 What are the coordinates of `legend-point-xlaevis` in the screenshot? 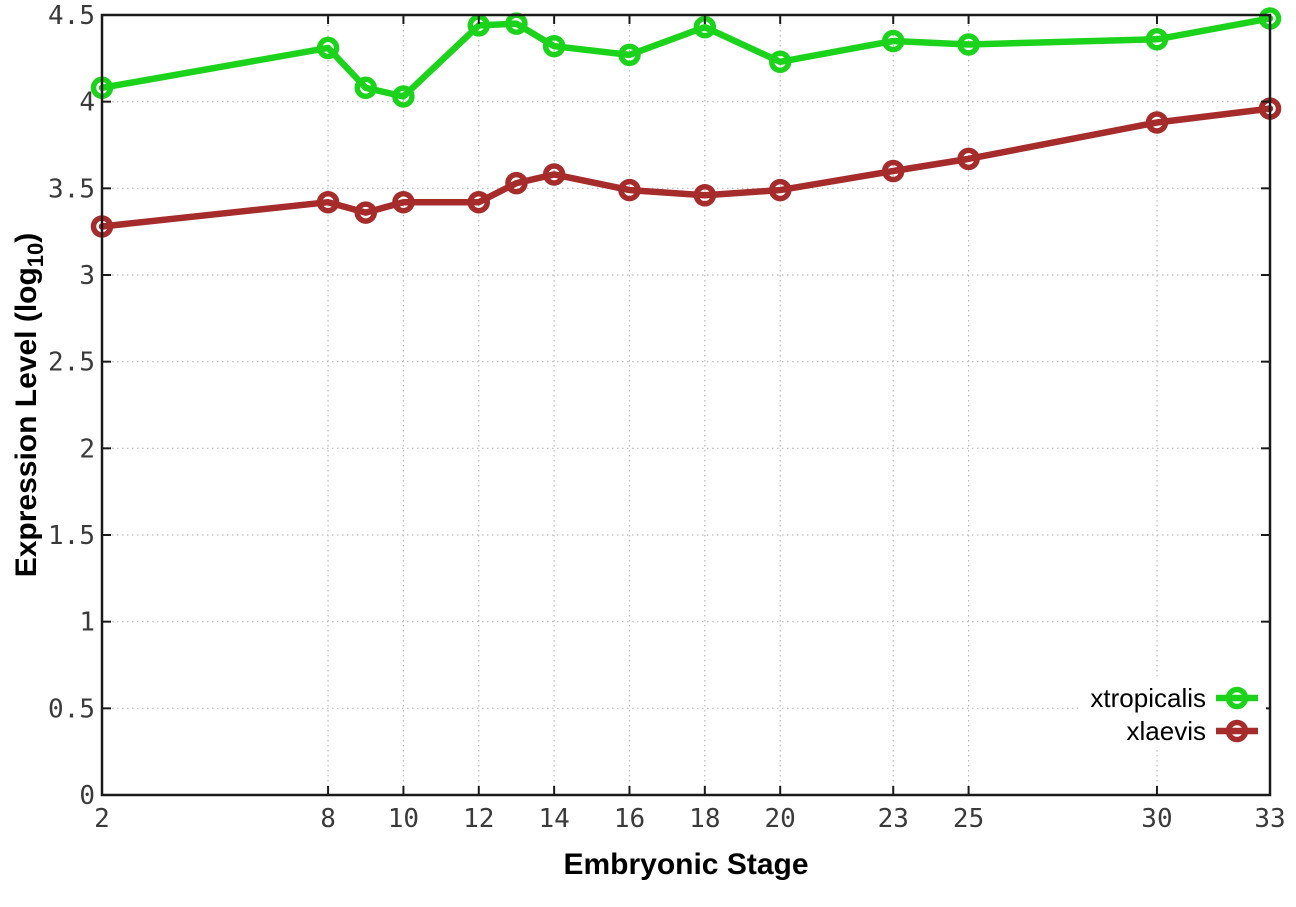 It's located at (1237, 731).